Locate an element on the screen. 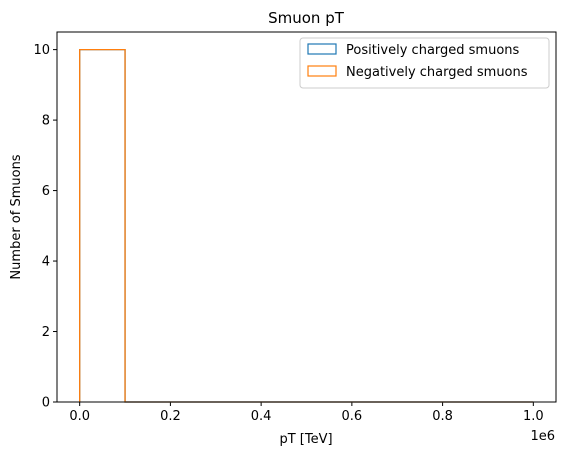 The height and width of the screenshot is (455, 562). y-axis-ticks: 0 2 4 6 8 10 is located at coordinates (45, 227).